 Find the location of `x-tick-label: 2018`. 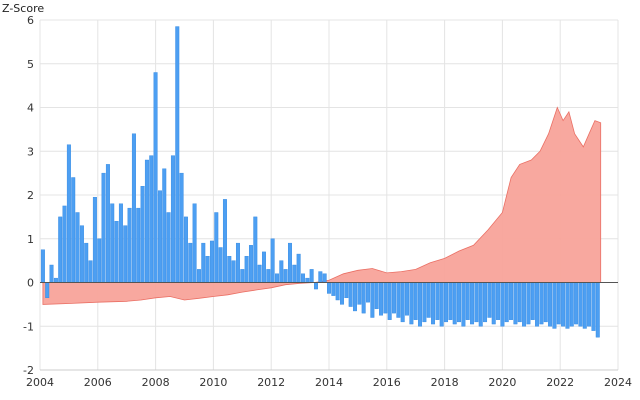

x-tick-label: 2018 is located at coordinates (445, 382).